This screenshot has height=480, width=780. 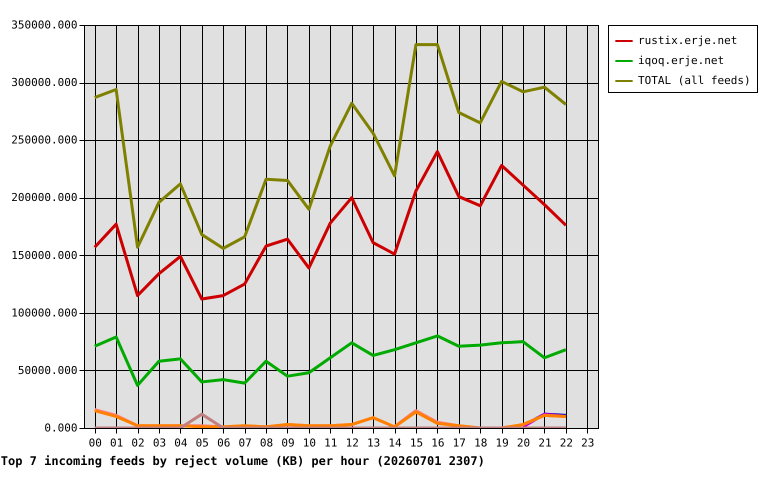 What do you see at coordinates (44, 313) in the screenshot?
I see `y-tick-label: 100000.000` at bounding box center [44, 313].